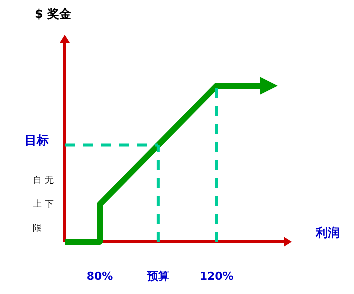  Describe the element at coordinates (37, 140) in the screenshot. I see `ref-line-label: 目标` at that location.